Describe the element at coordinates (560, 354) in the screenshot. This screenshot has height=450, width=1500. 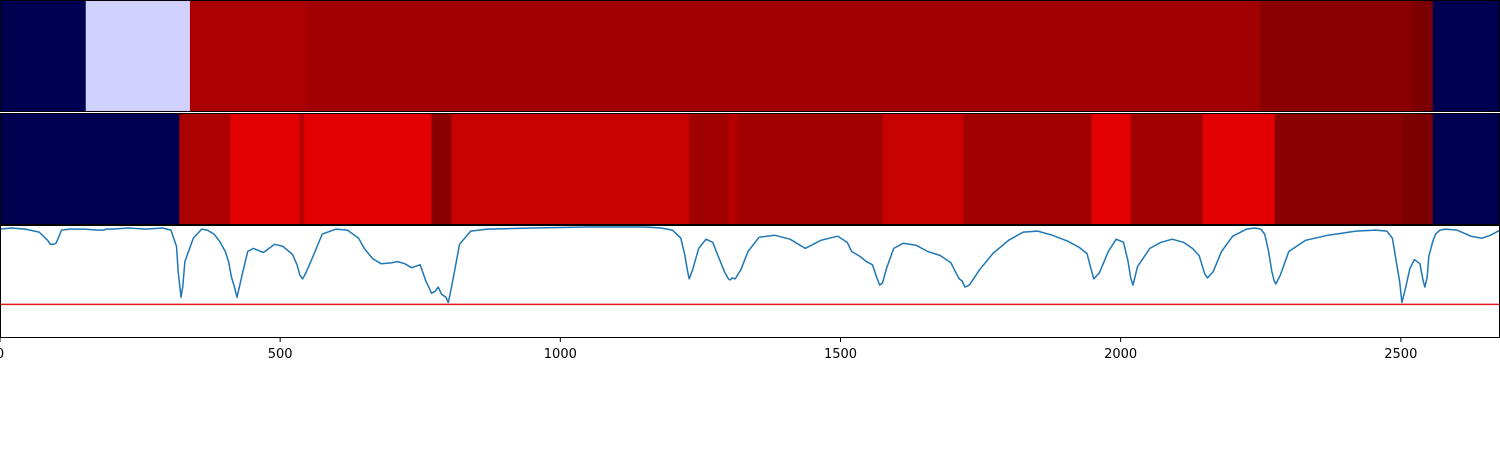
I see `x-tick-label-2: 1000` at that location.